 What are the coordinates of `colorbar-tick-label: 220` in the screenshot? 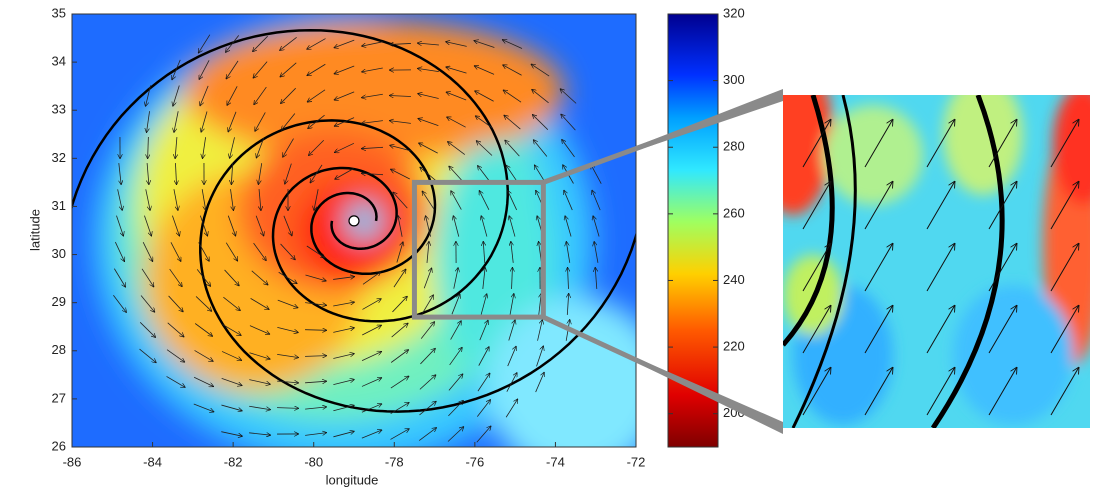 It's located at (734, 346).